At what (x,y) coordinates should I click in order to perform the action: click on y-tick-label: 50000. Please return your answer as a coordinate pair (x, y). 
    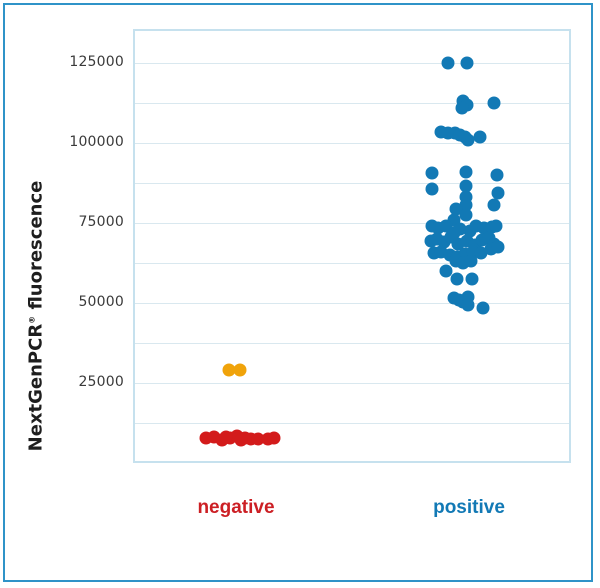
    Looking at the image, I should click on (101, 302).